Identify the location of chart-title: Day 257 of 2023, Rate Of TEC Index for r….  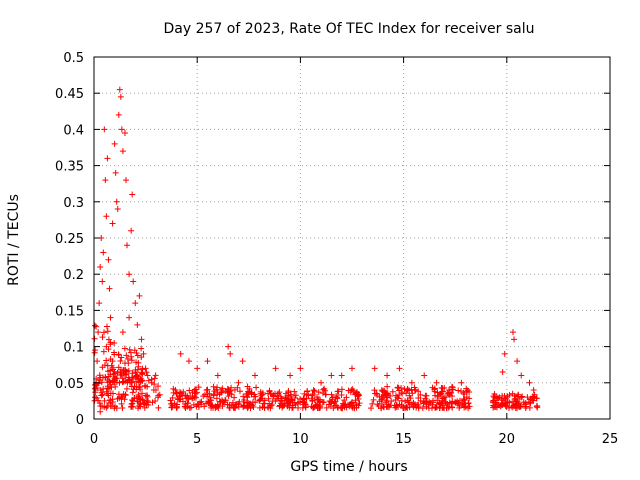
(348, 29).